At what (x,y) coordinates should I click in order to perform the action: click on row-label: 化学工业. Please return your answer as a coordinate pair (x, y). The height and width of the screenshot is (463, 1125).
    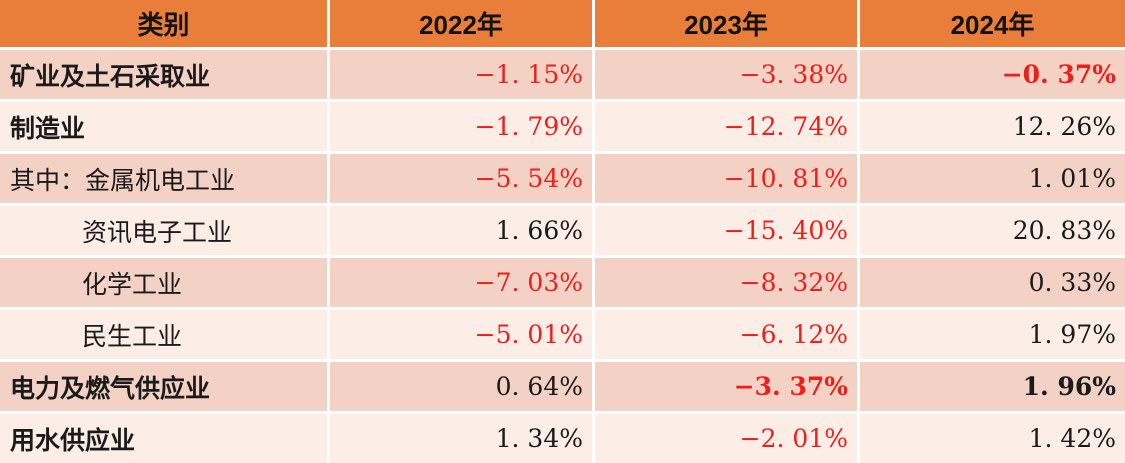
    Looking at the image, I should click on (165, 282).